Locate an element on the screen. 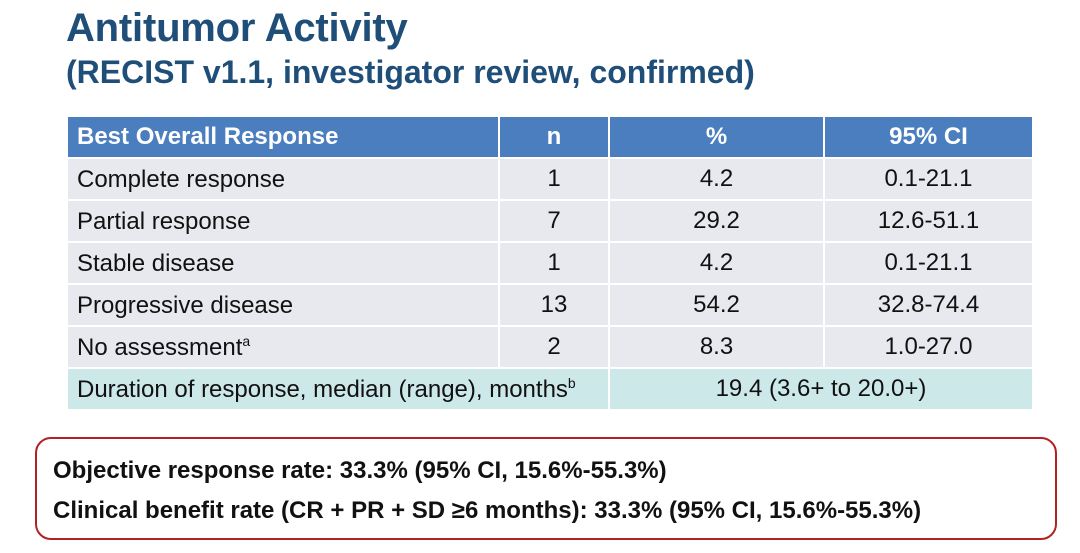 This screenshot has width=1080, height=553. table-row: Stable disease 1 4.2 0.1-21.1 is located at coordinates (550, 263).